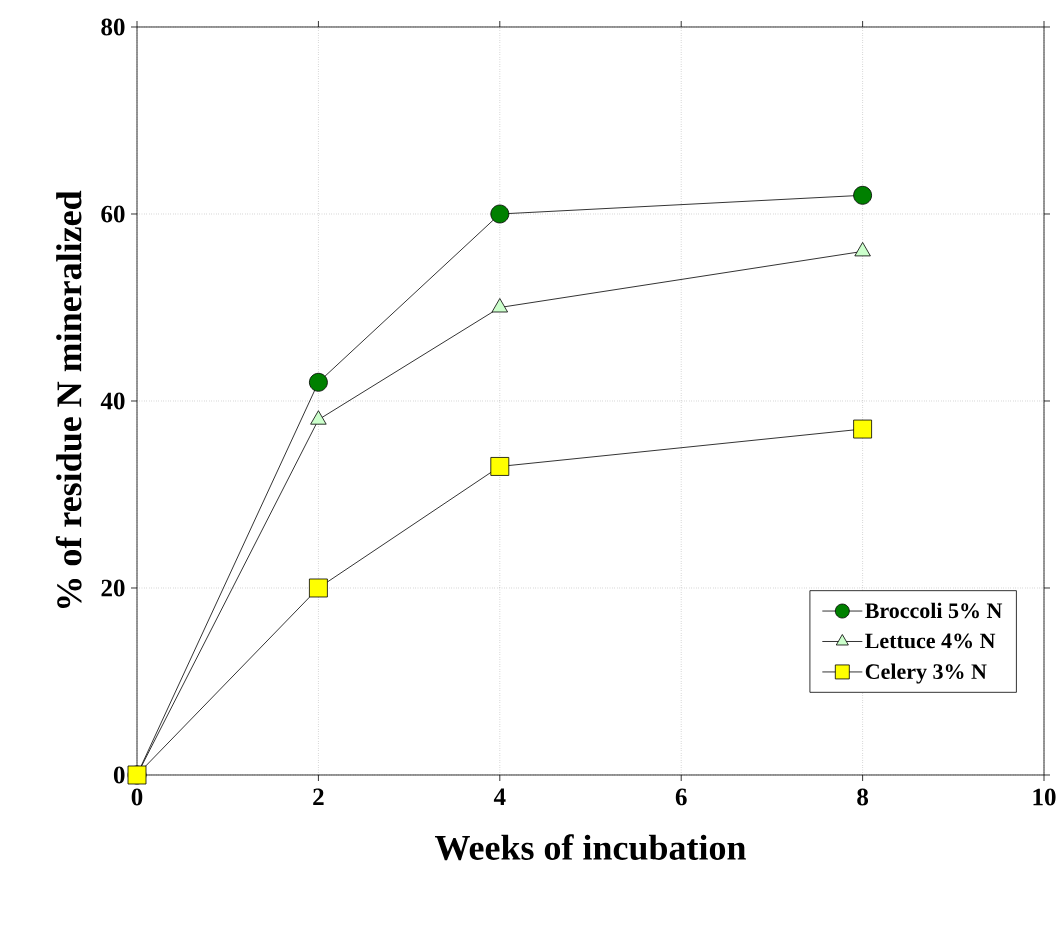 The width and height of the screenshot is (1062, 927). What do you see at coordinates (318, 797) in the screenshot?
I see `x-tick-label: 2` at bounding box center [318, 797].